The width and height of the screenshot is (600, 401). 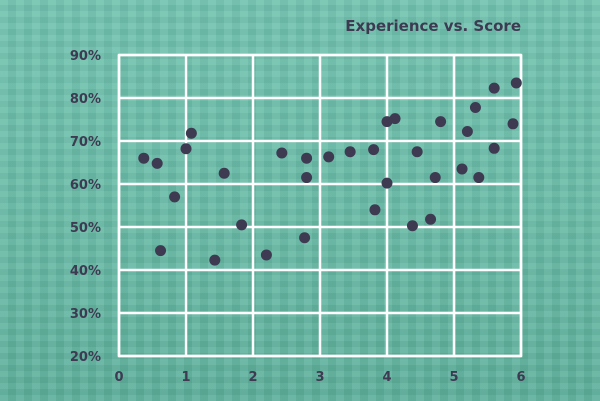 What do you see at coordinates (453, 377) in the screenshot?
I see `x-tick-label: 5` at bounding box center [453, 377].